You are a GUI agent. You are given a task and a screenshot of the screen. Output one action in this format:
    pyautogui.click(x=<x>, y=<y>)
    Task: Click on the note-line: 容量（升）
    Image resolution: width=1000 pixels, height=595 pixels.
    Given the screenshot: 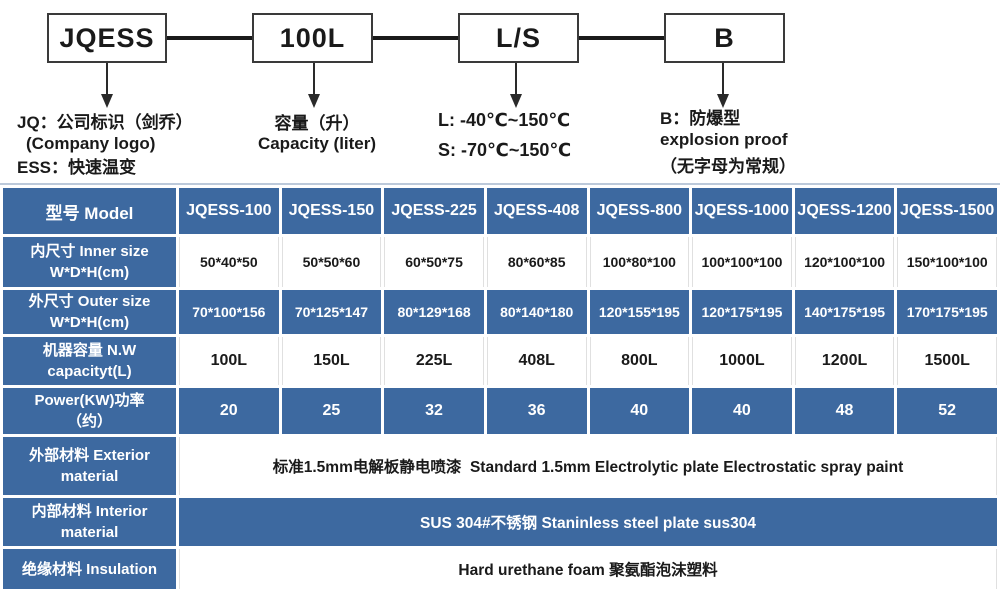 What is the action you would take?
    pyautogui.click(x=317, y=123)
    